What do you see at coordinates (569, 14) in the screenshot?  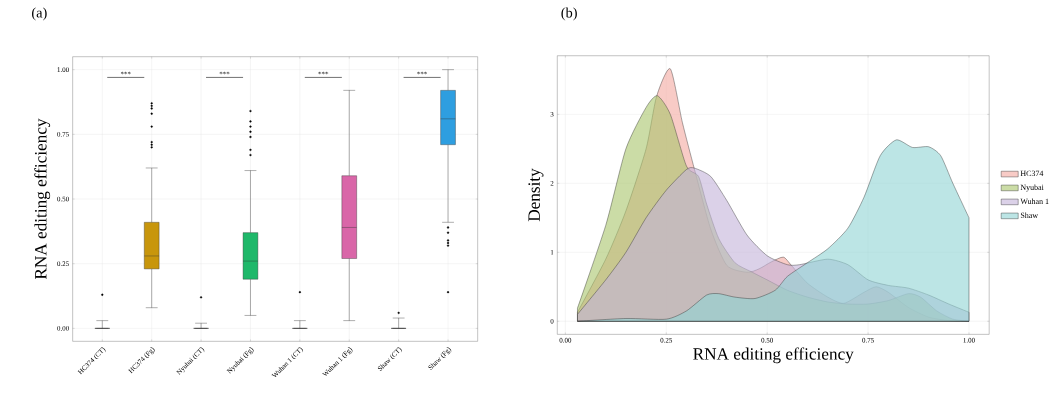 I see `chart-title: (b)` at bounding box center [569, 14].